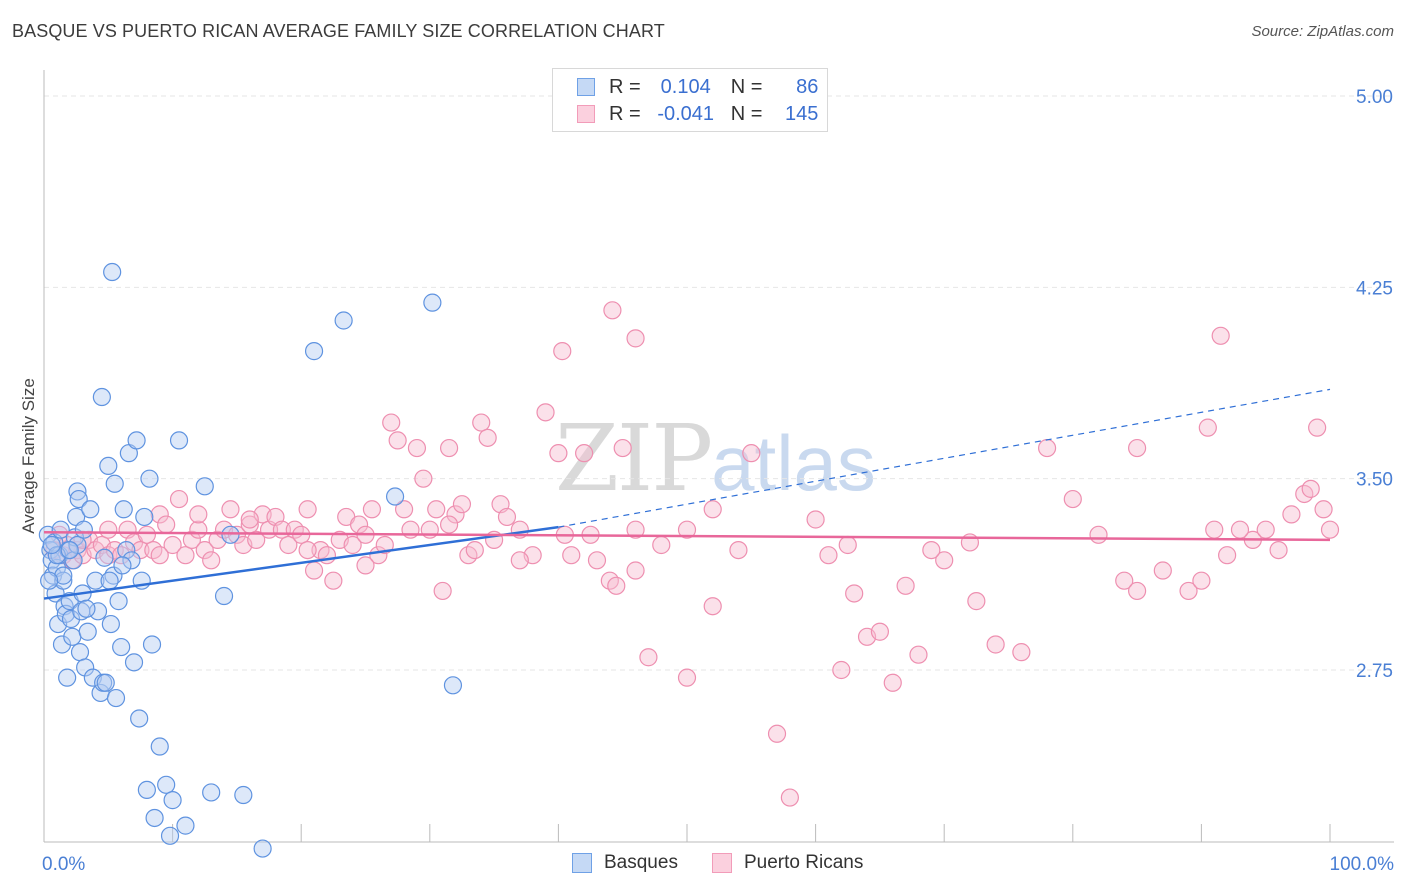 Image resolution: width=1406 pixels, height=892 pixels. Describe the element at coordinates (641, 862) in the screenshot. I see `legend-item-label: Basques` at that location.